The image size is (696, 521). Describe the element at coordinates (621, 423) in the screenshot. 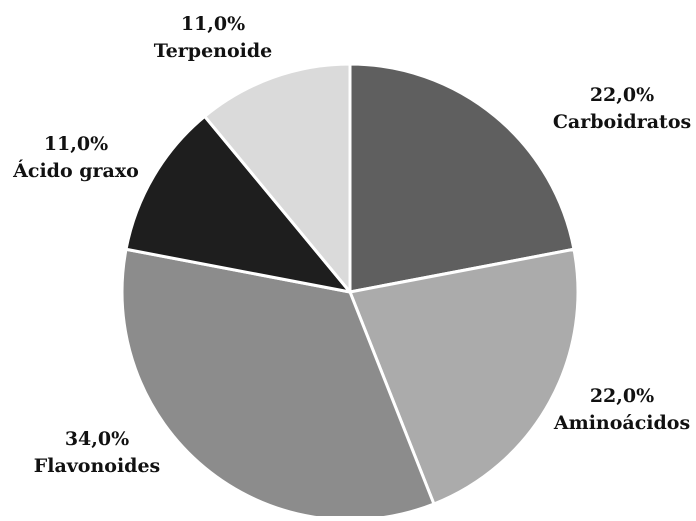

I see `slice-category-label-aminoacidos: Aminoácidos` at that location.